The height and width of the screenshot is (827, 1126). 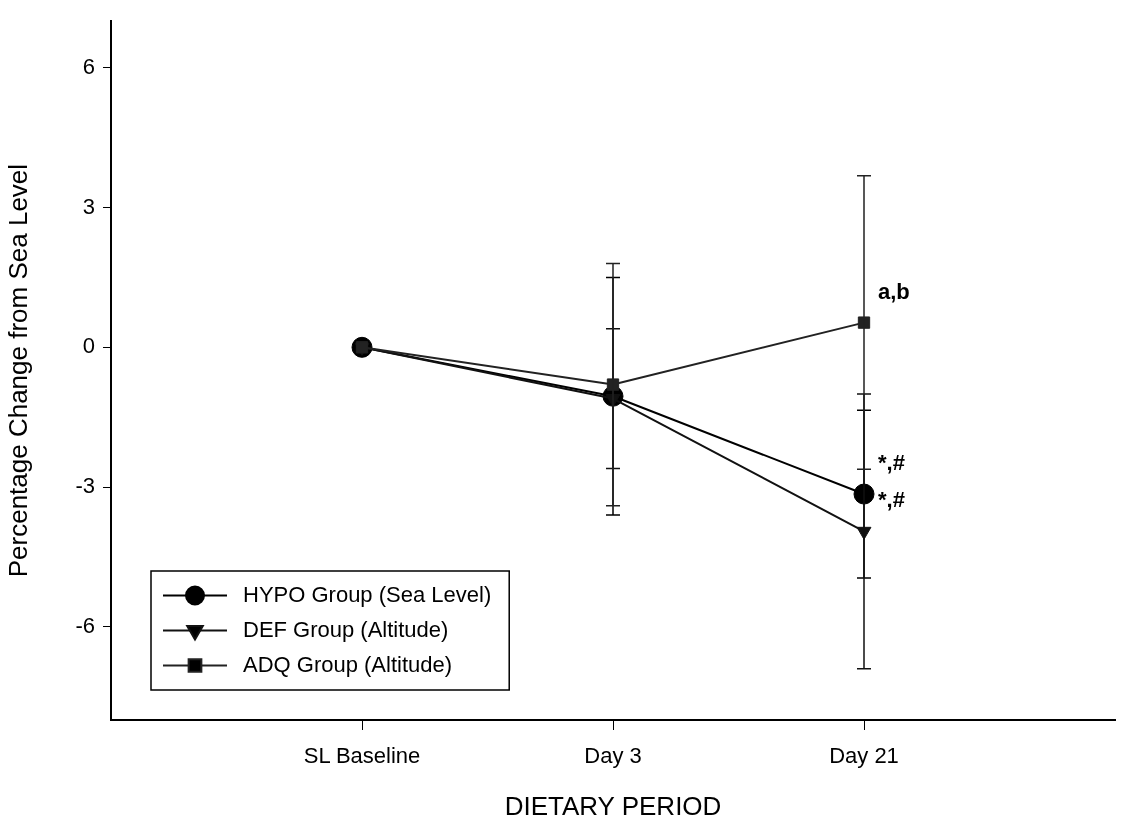 I want to click on y-tick-label: 3, so click(x=88, y=206).